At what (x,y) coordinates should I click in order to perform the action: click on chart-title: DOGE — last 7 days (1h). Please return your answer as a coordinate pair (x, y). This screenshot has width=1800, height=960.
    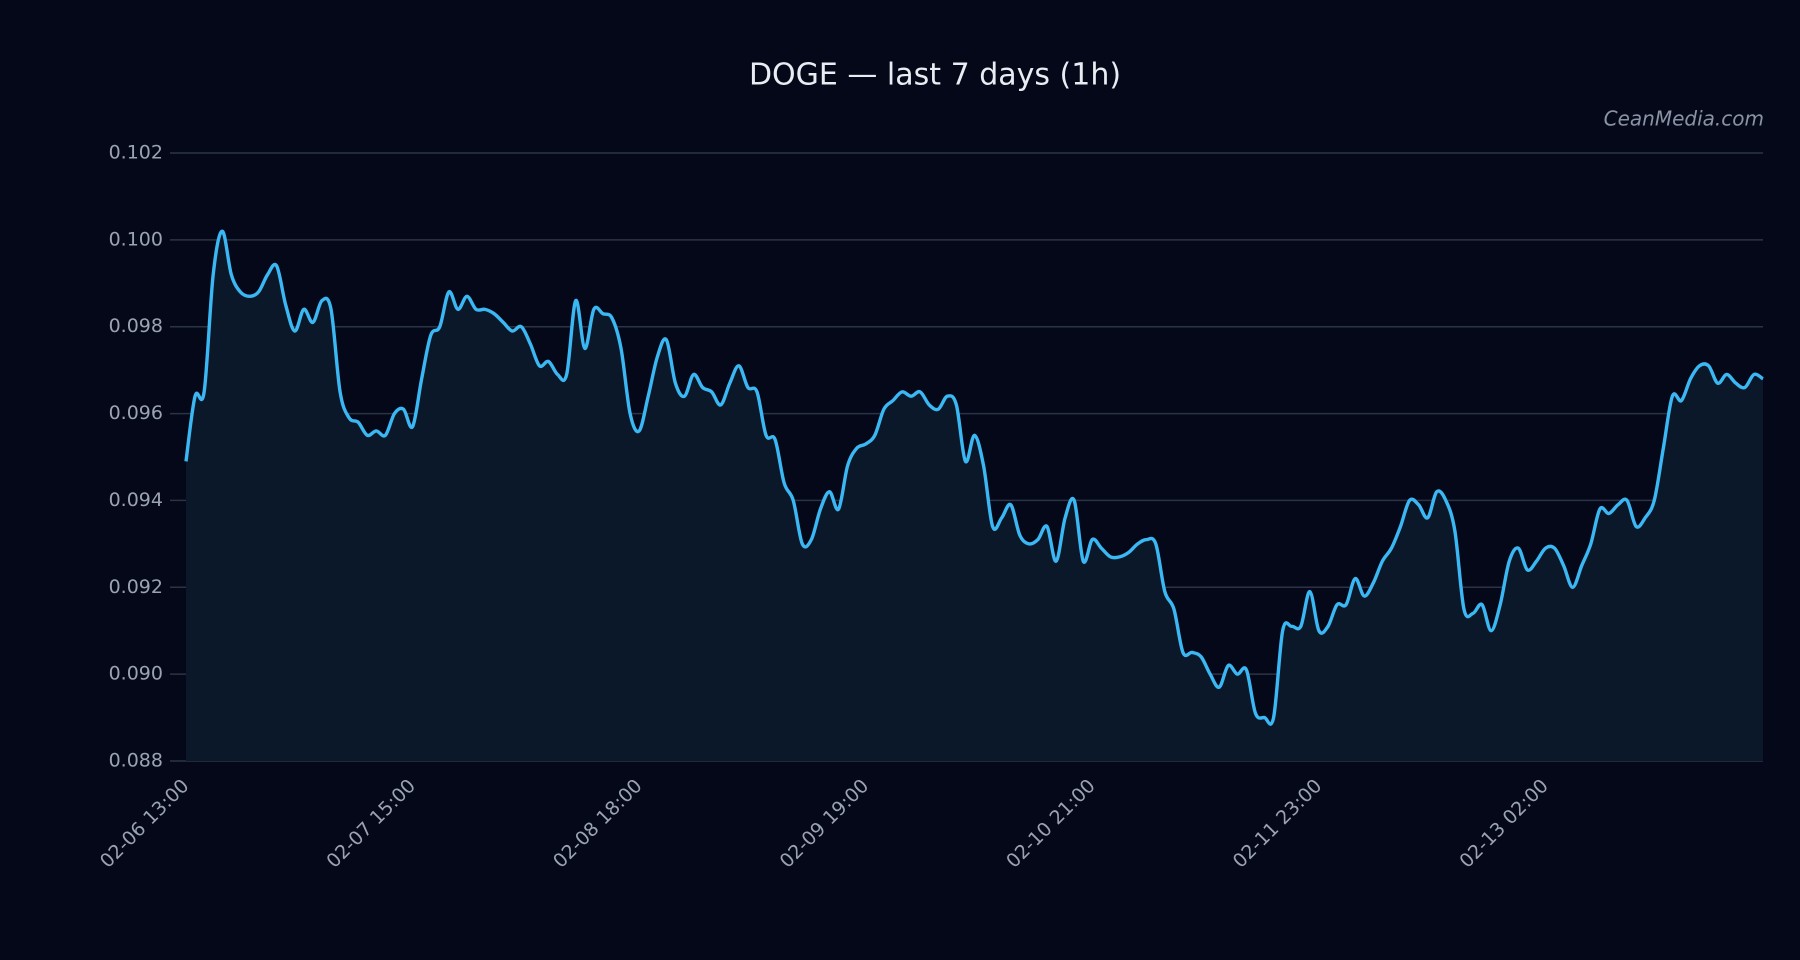
    Looking at the image, I should click on (935, 75).